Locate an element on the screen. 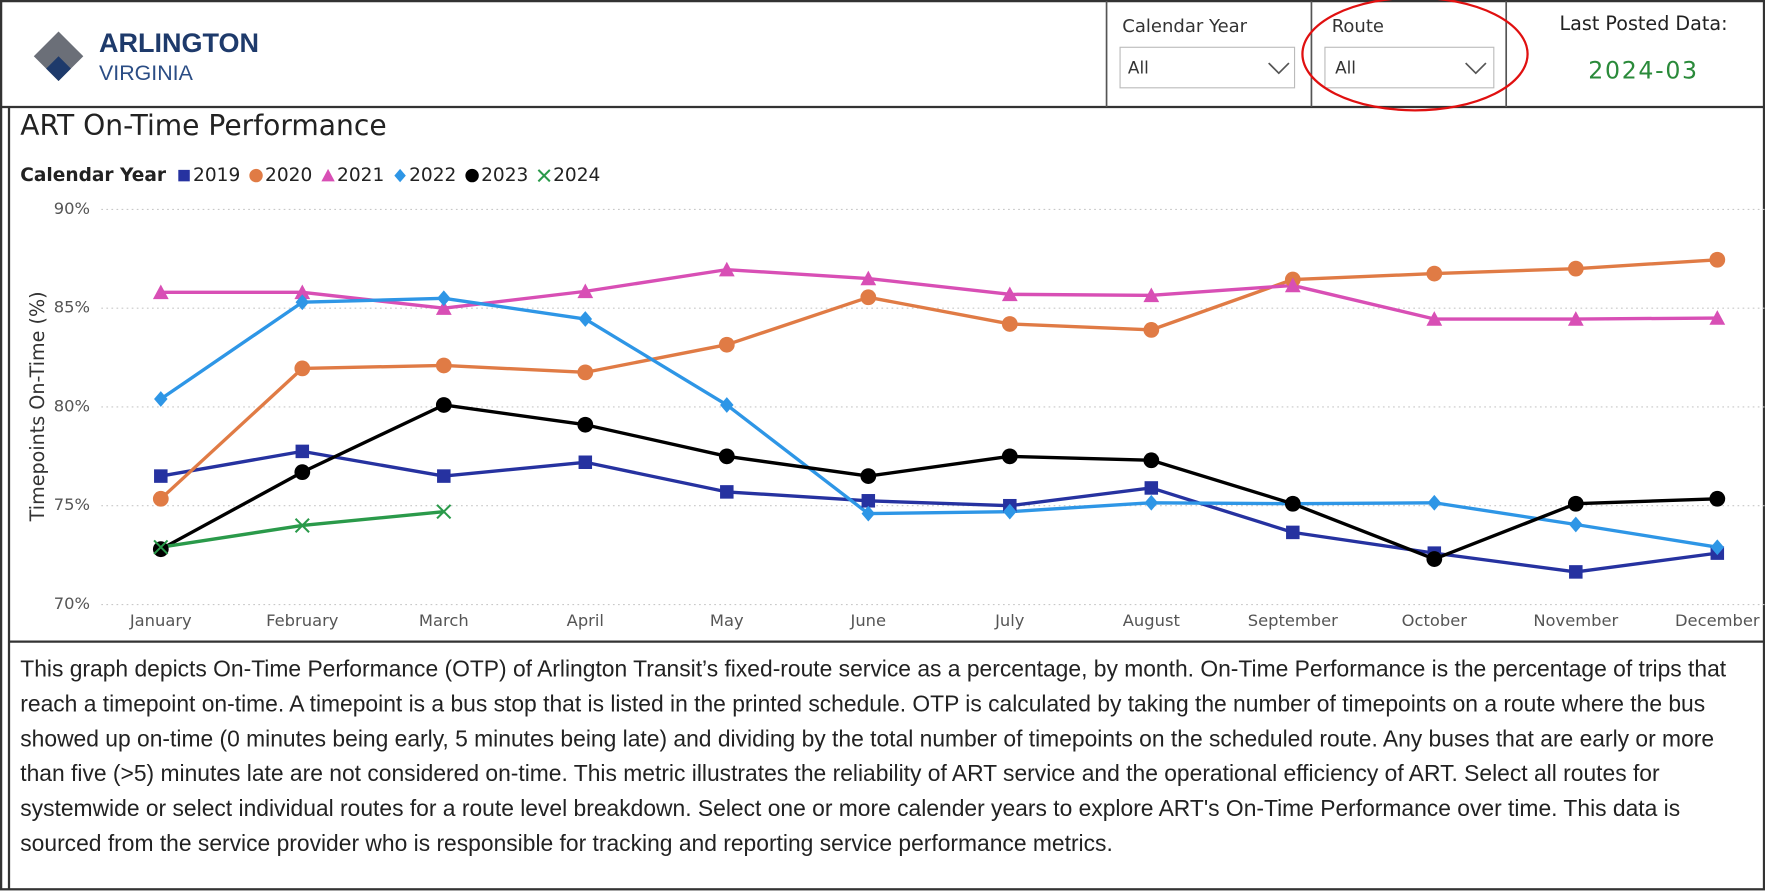 The width and height of the screenshot is (1765, 891). x-tick-label: July is located at coordinates (1009, 620).